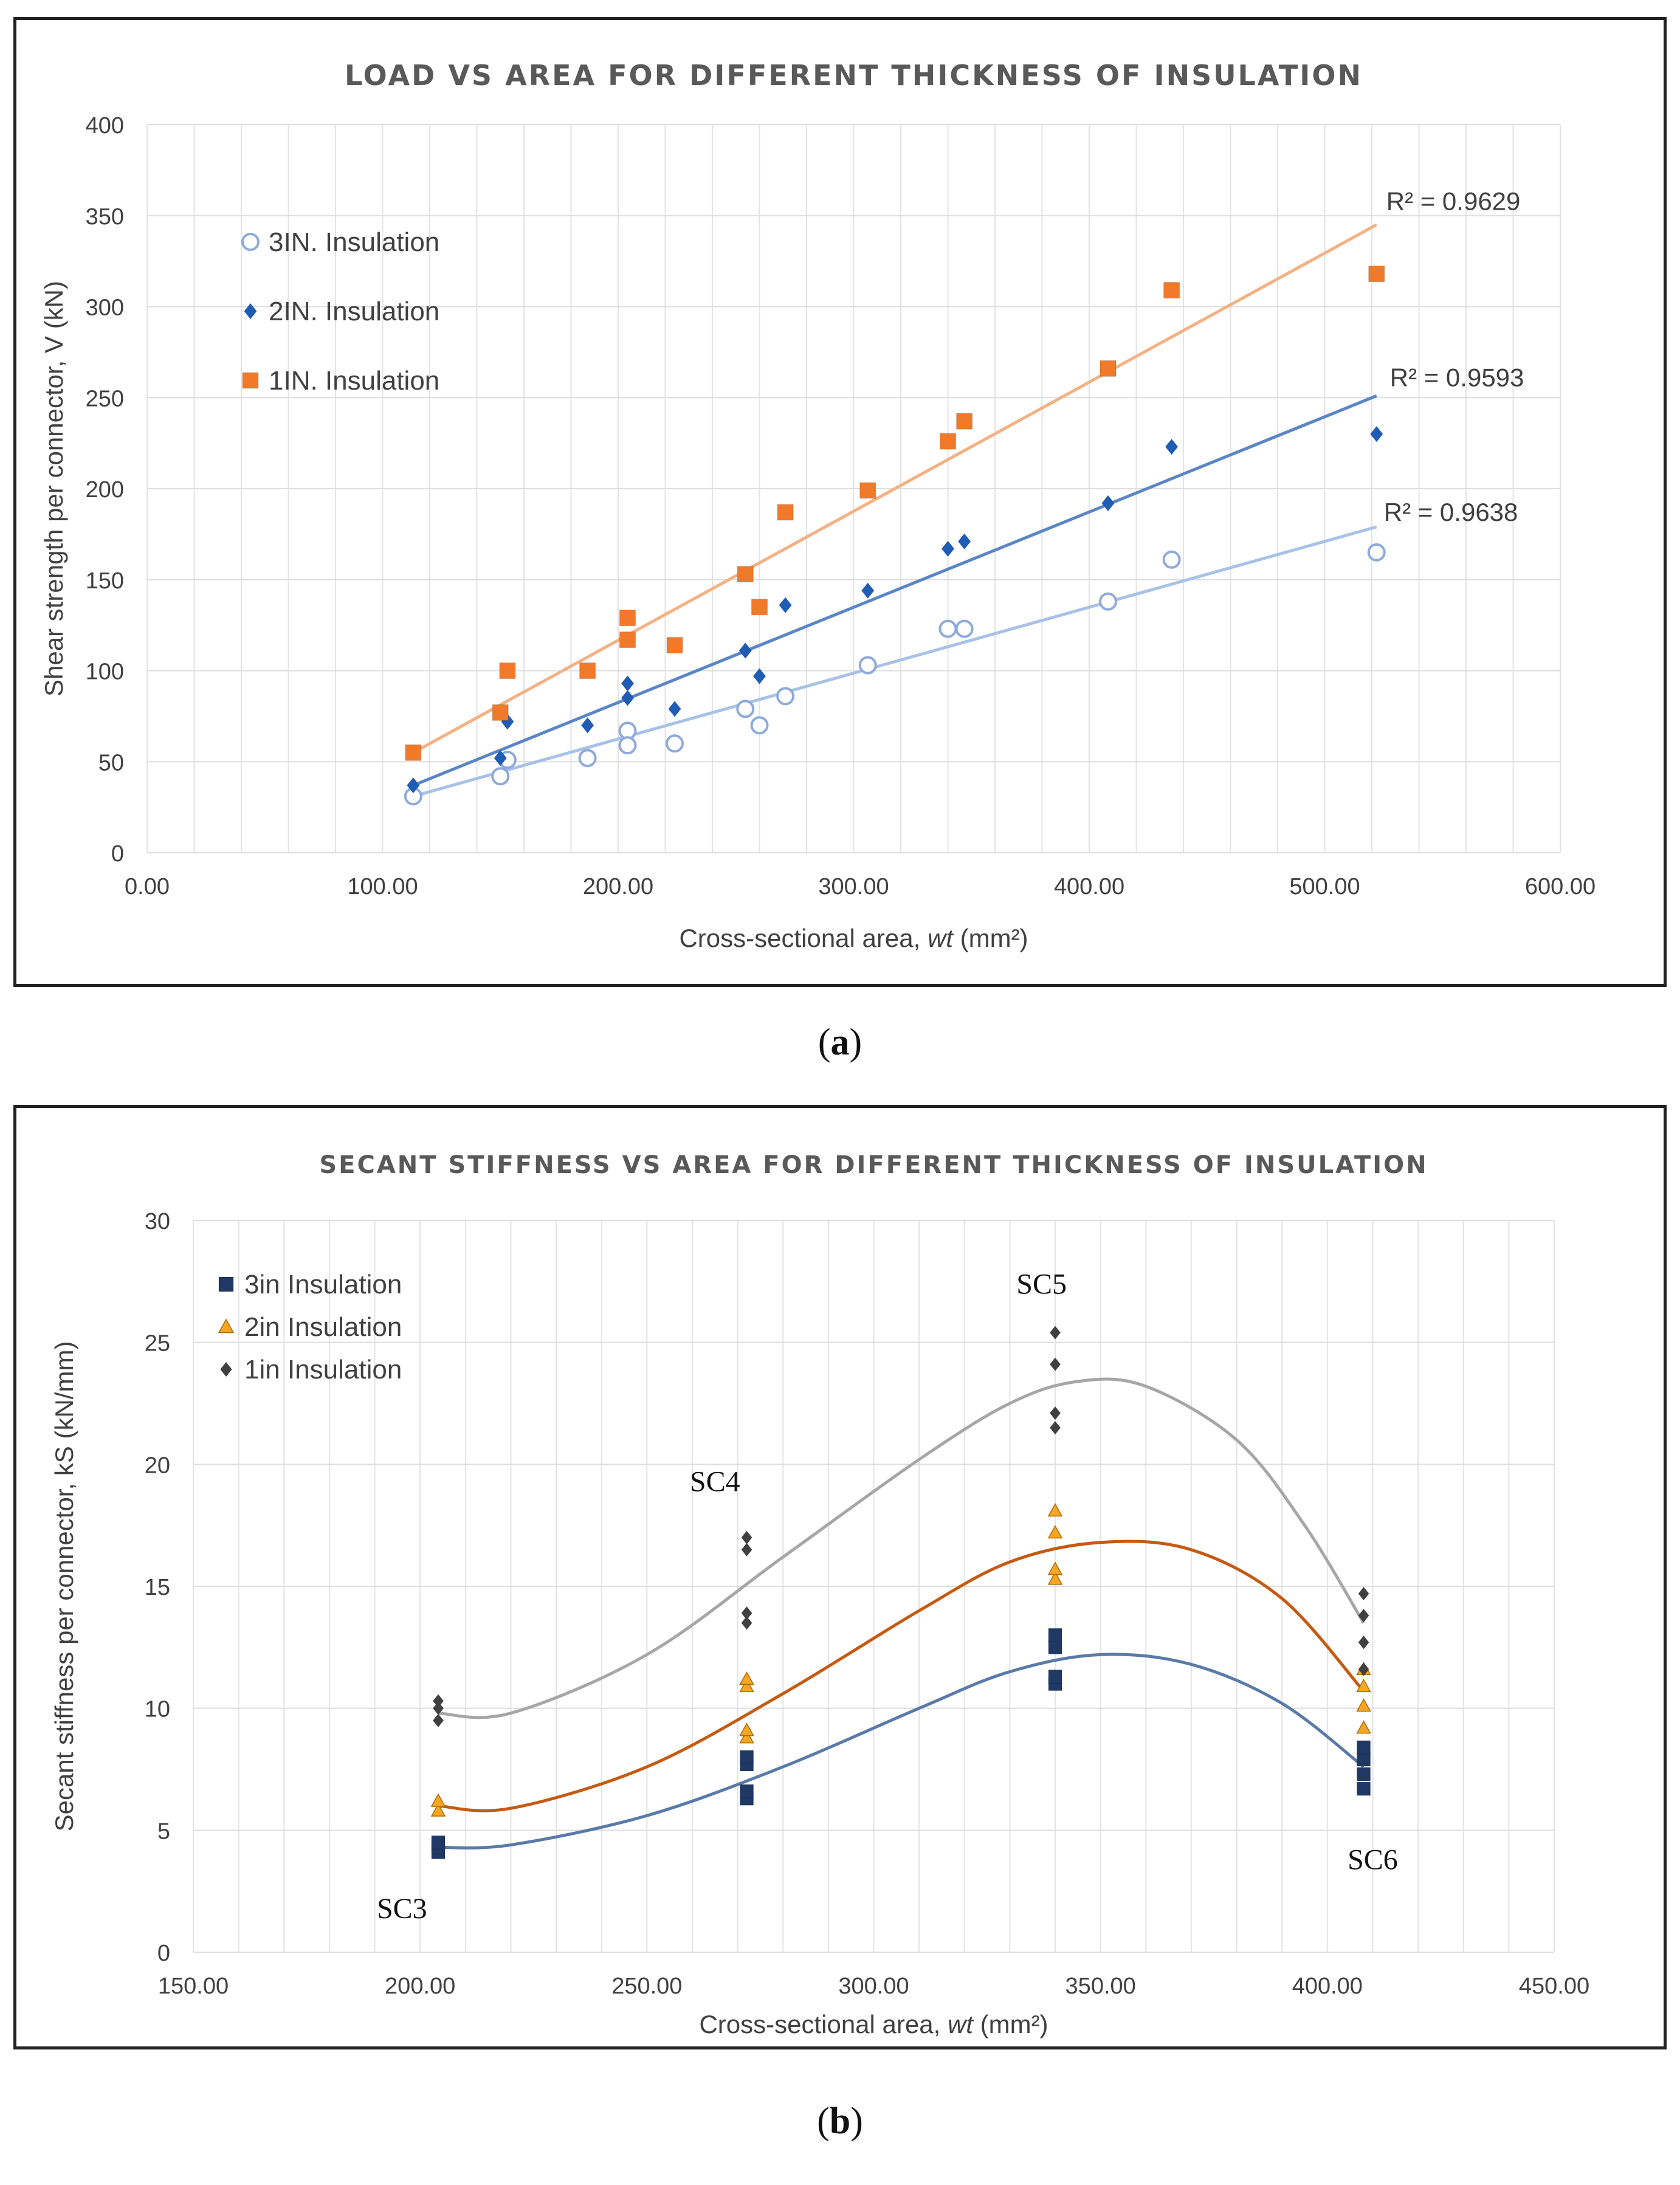  What do you see at coordinates (157, 1344) in the screenshot?
I see `chart-b-ytick-label: 25` at bounding box center [157, 1344].